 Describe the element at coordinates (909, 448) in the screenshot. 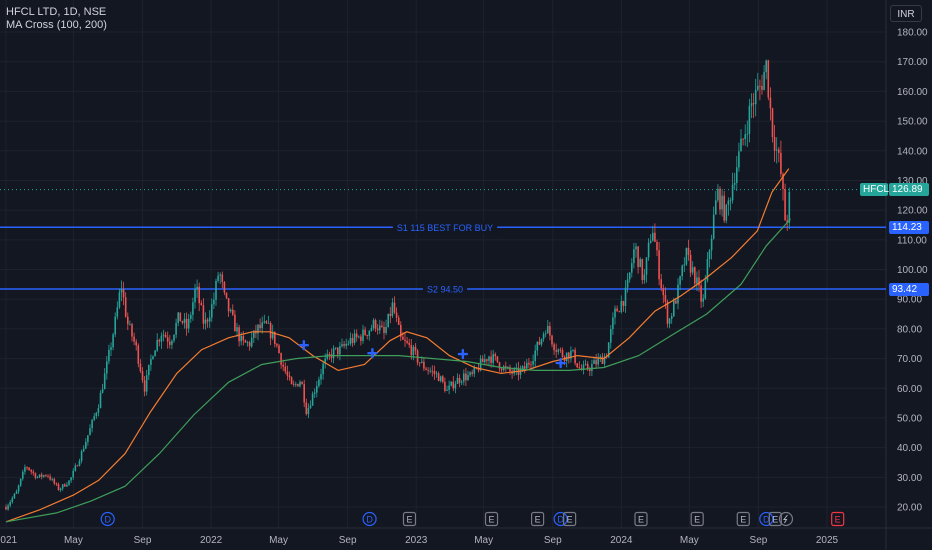

I see `price-tick-label: 40.00` at that location.